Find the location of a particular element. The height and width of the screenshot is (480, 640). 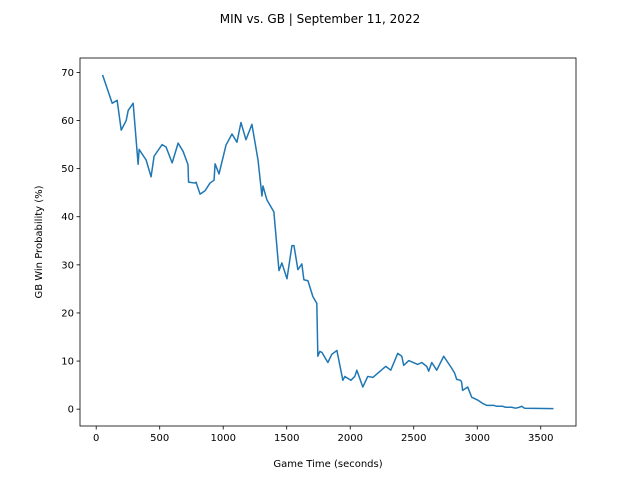

x-tick-label: 2000 is located at coordinates (350, 438).